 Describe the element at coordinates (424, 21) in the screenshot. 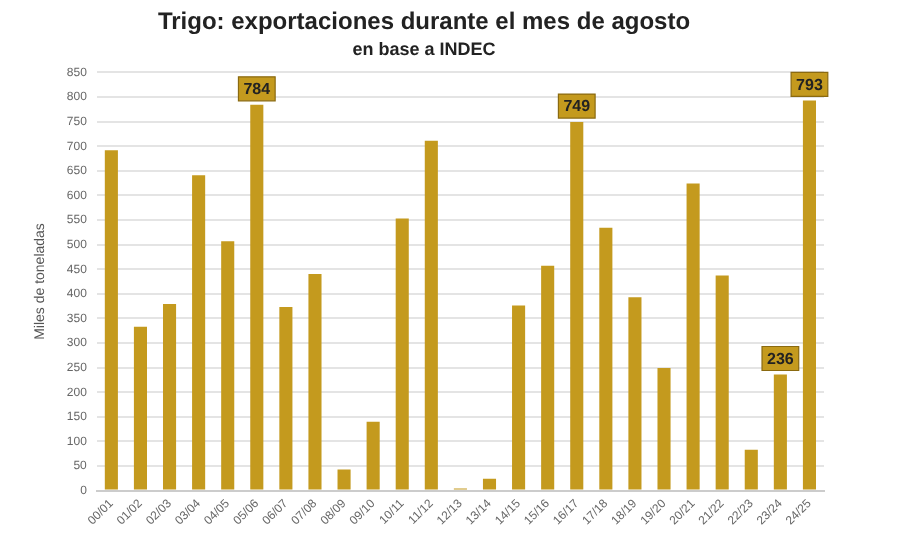

I see `chart-title: Trigo: exportaciones durante el mes de agosto` at that location.